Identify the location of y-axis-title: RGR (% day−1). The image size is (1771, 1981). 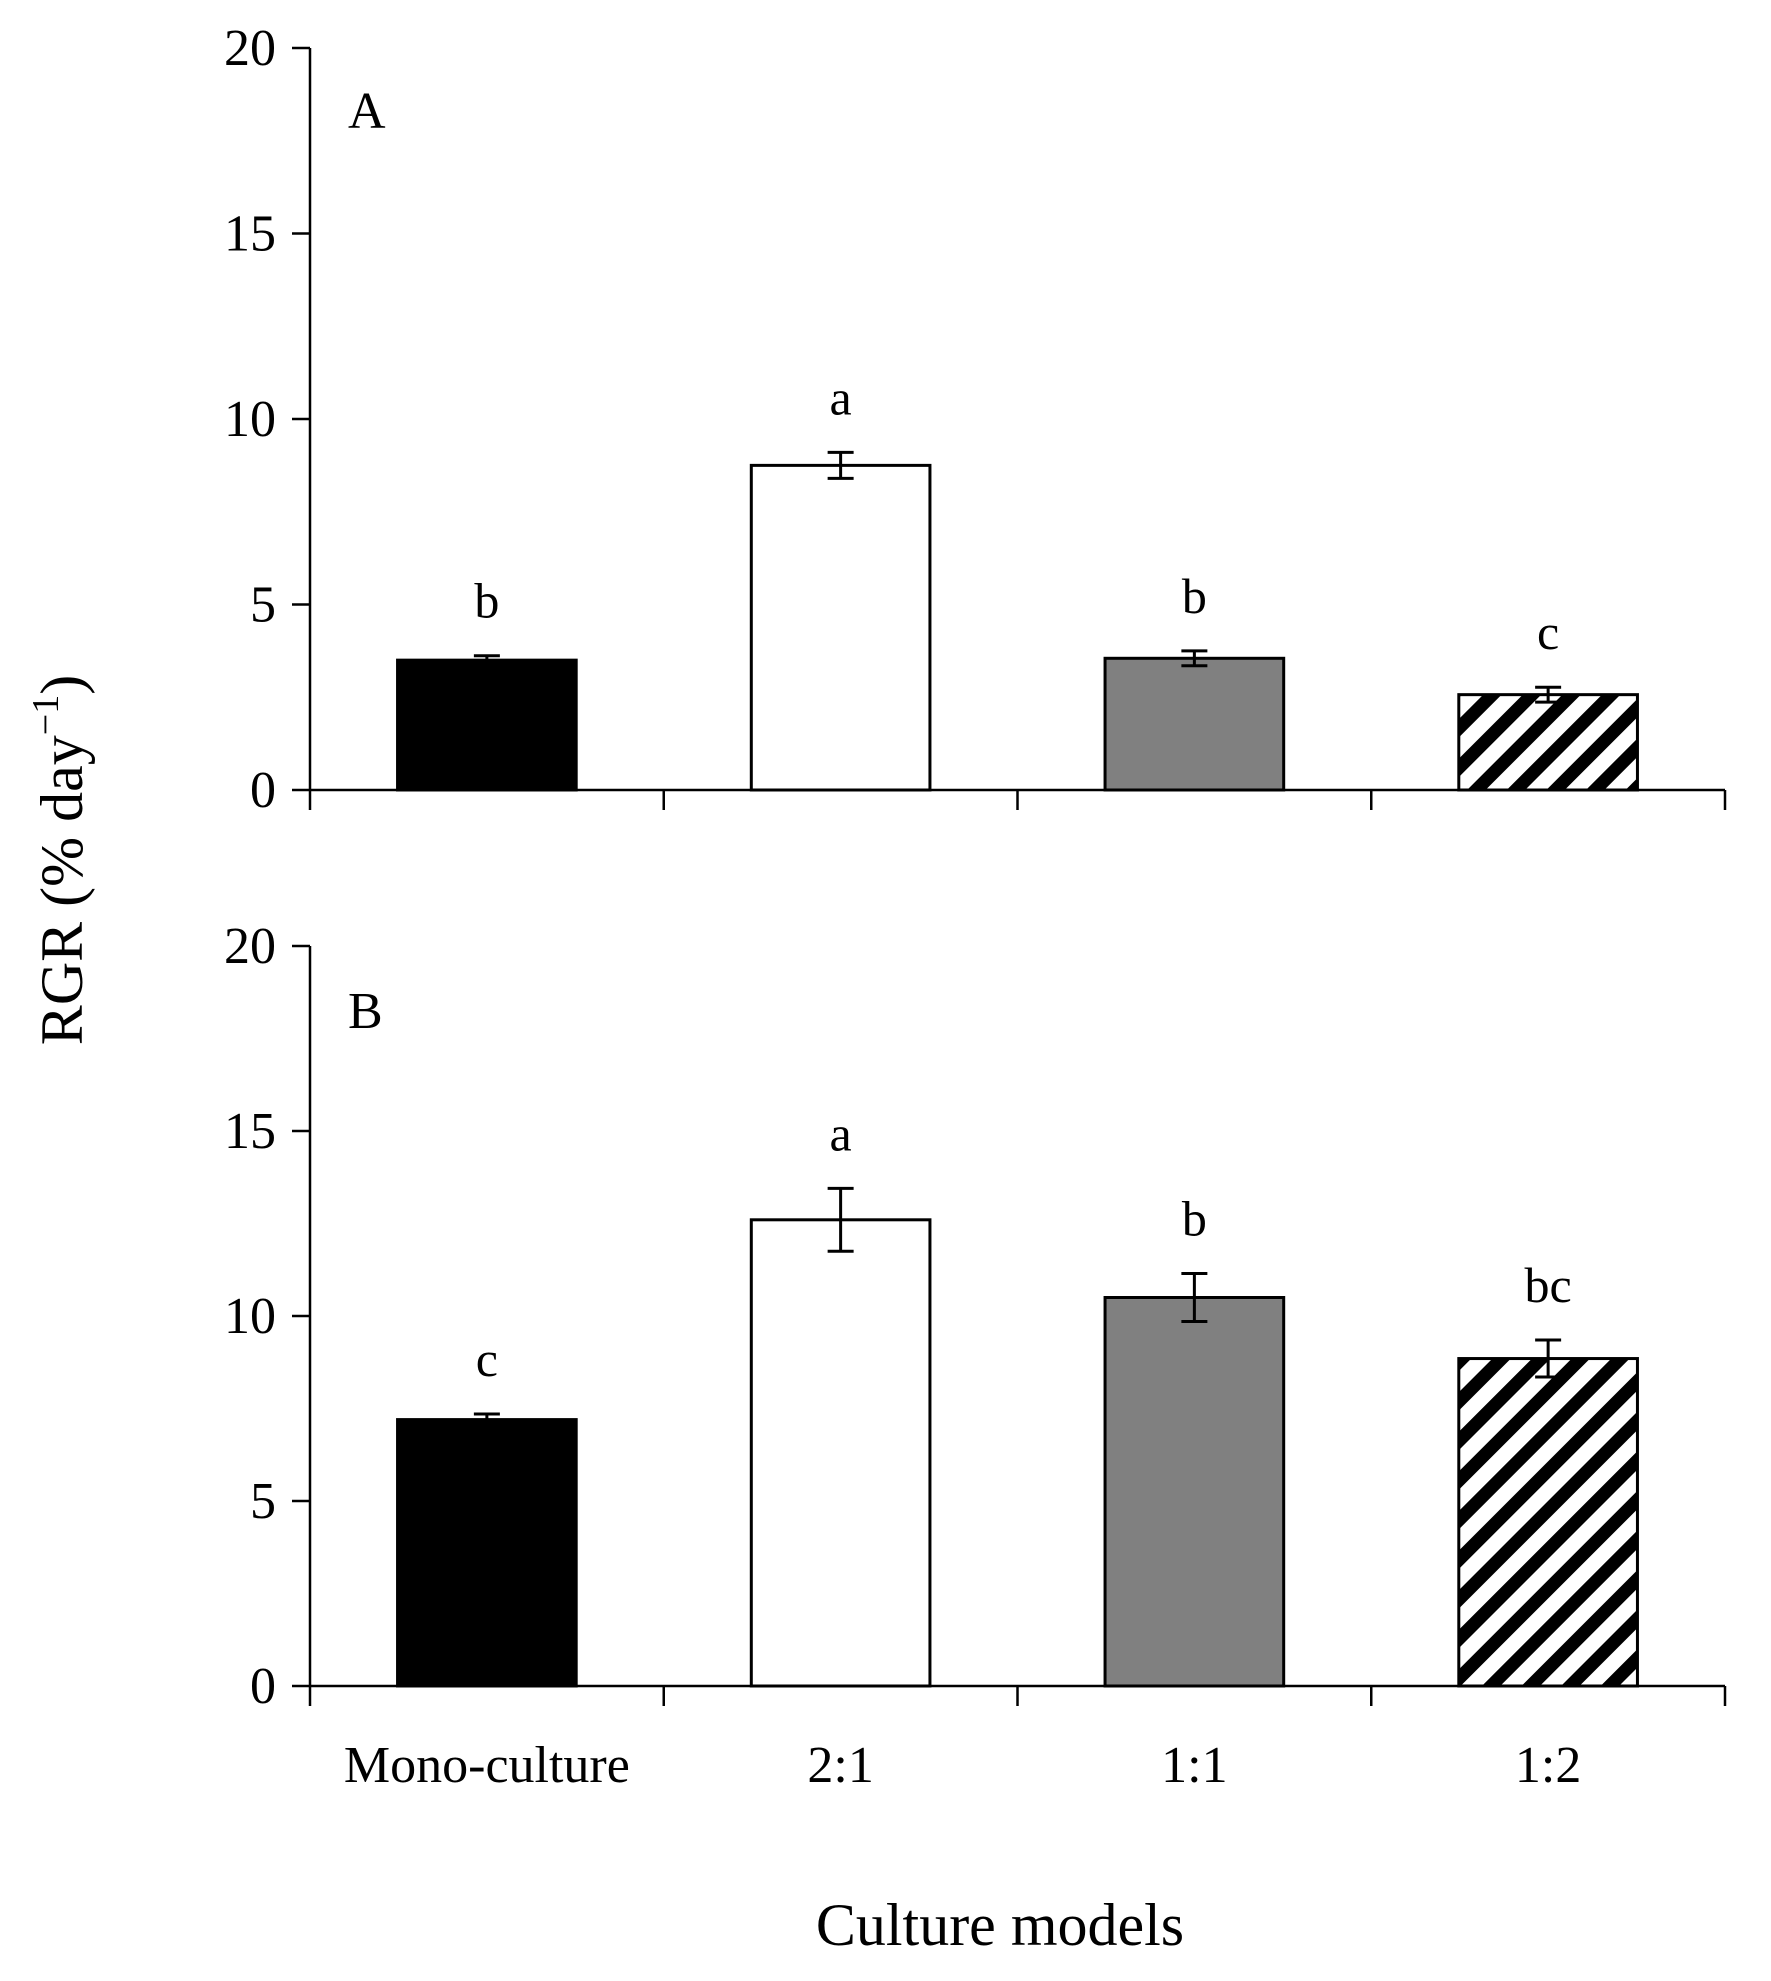
(60, 860).